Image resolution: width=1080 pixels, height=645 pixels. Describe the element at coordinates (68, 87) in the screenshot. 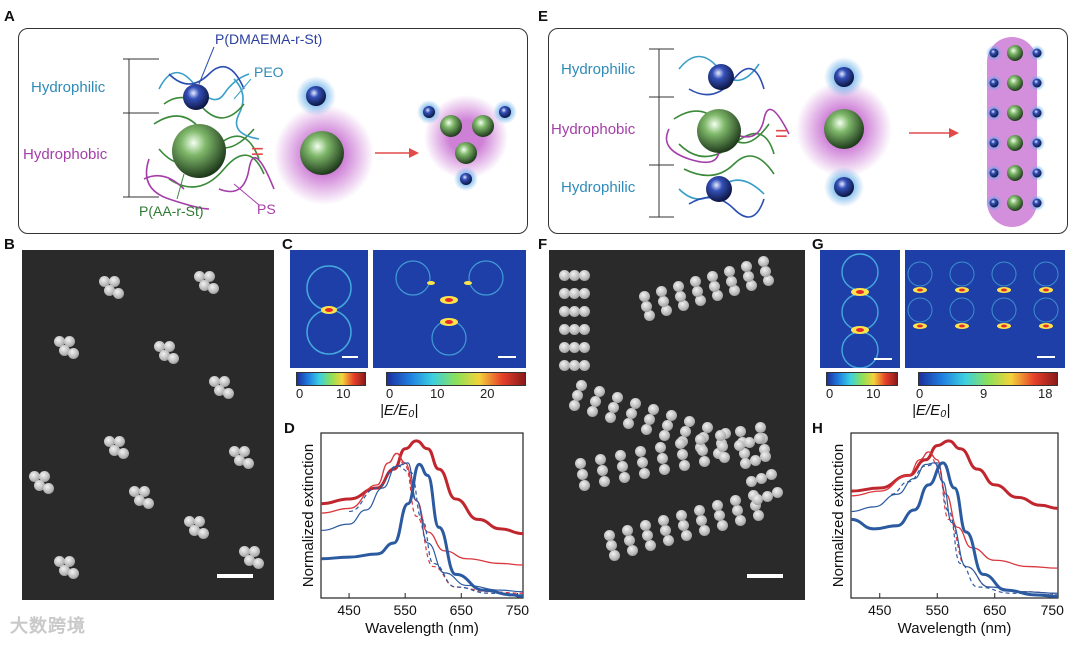

I see `hydrophilic-label: Hydrophilic` at that location.